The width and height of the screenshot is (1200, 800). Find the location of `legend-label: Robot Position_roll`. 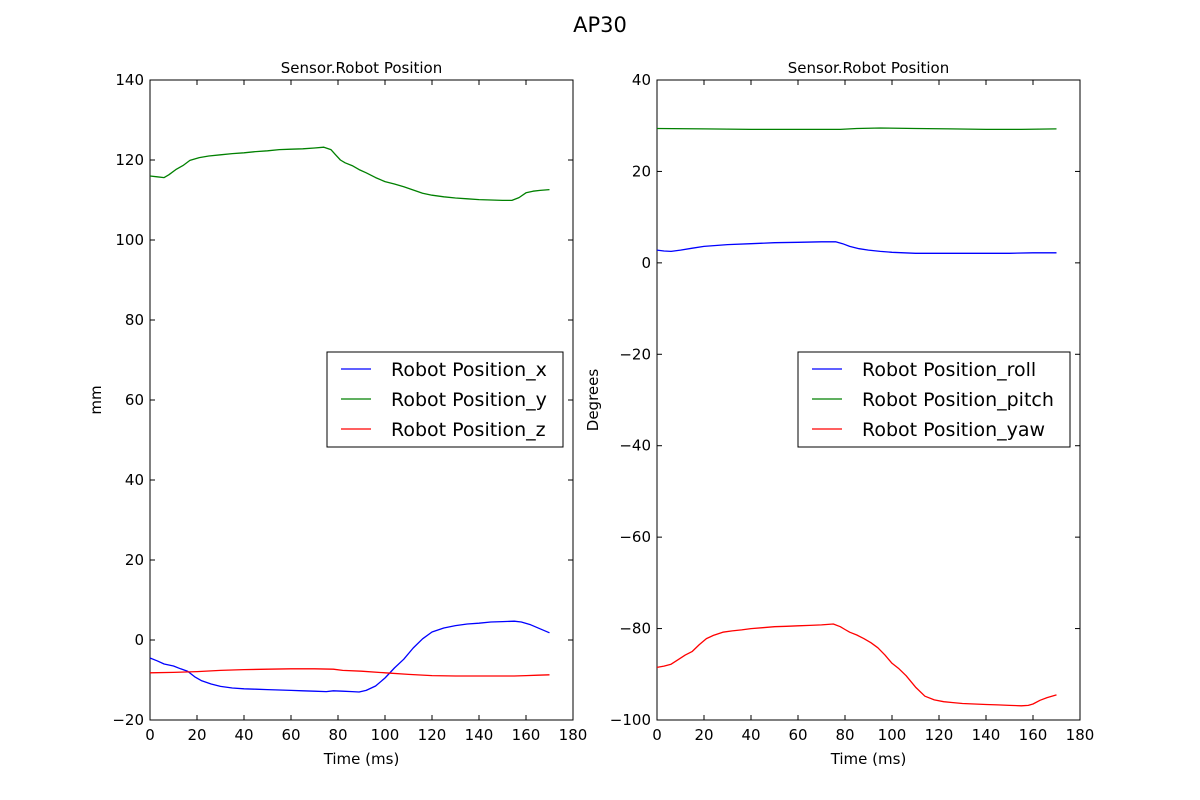

legend-label: Robot Position_roll is located at coordinates (949, 370).